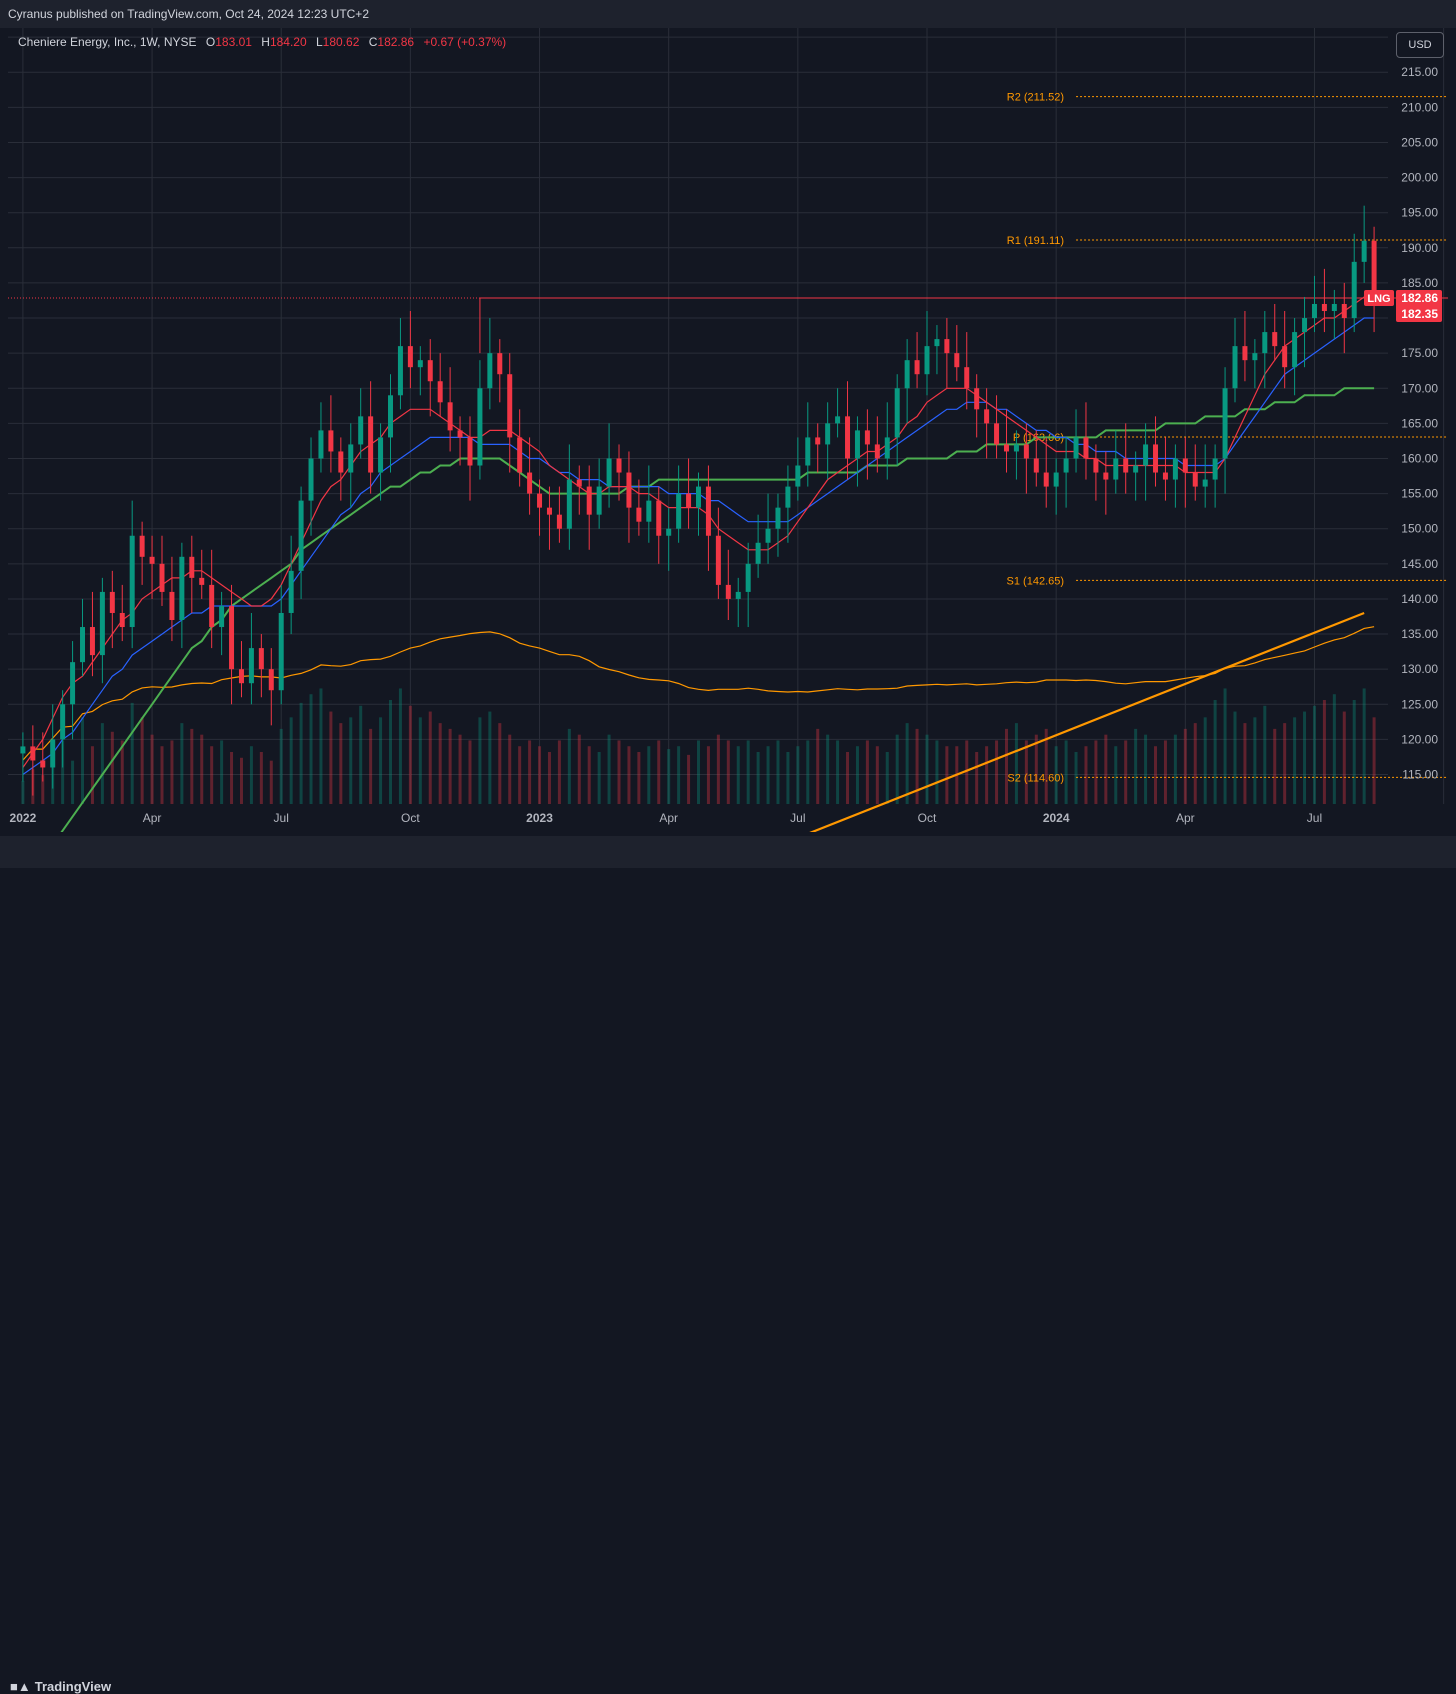 This screenshot has width=1456, height=1694. Describe the element at coordinates (23, 818) in the screenshot. I see `x-tick-label: 2022` at that location.